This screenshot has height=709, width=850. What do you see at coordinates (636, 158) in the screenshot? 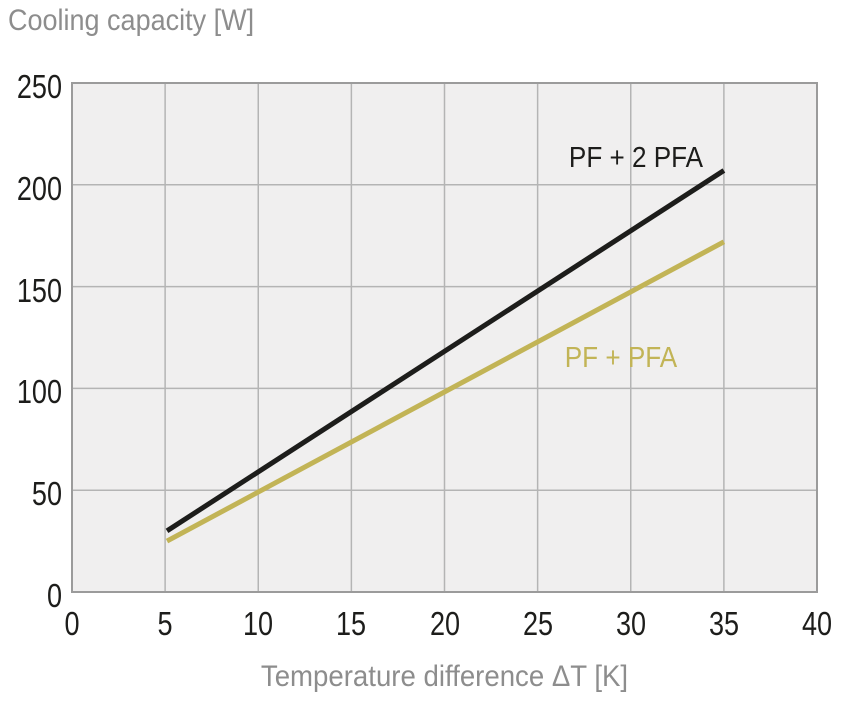
I see `series-label-pf-2pfa: PF + 2 PFA` at bounding box center [636, 158].